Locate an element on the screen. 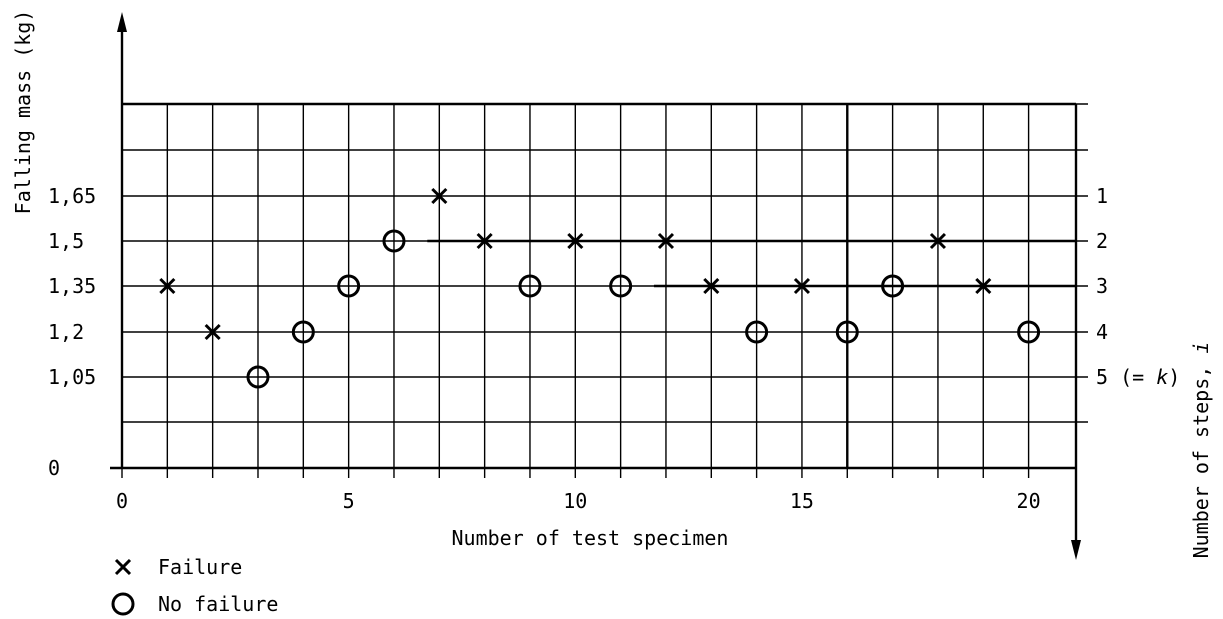 The image size is (1223, 619). step-label-text: 3 is located at coordinates (1102, 286).